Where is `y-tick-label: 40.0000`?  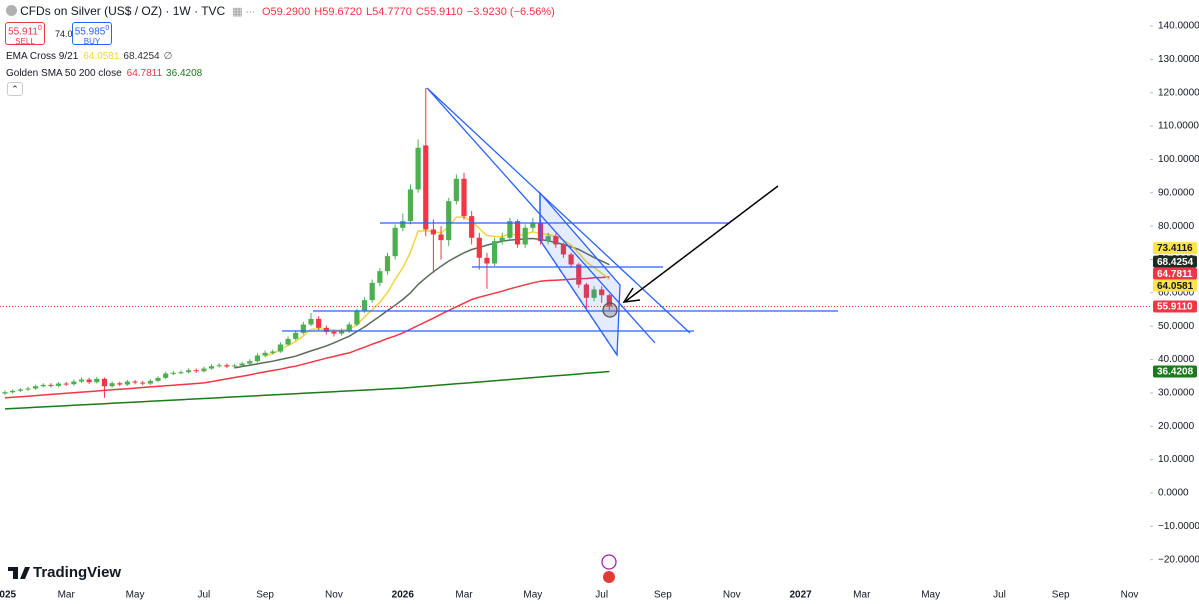 y-tick-label: 40.0000 is located at coordinates (1176, 359).